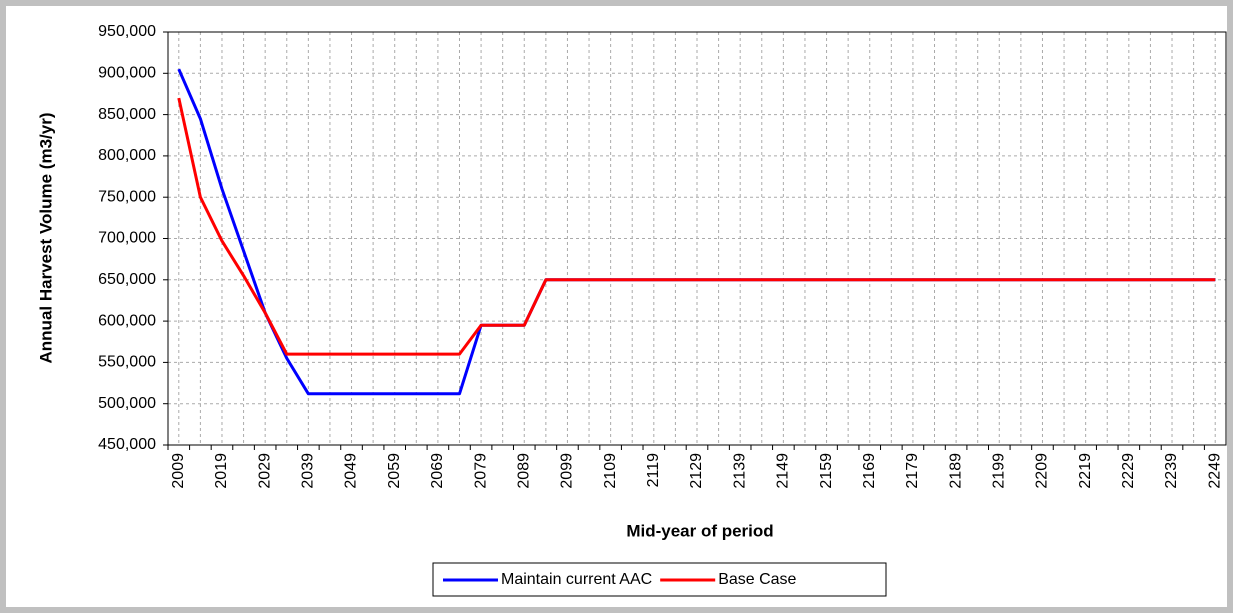 This screenshot has height=613, width=1233. I want to click on x-tick-label: 2129, so click(696, 471).